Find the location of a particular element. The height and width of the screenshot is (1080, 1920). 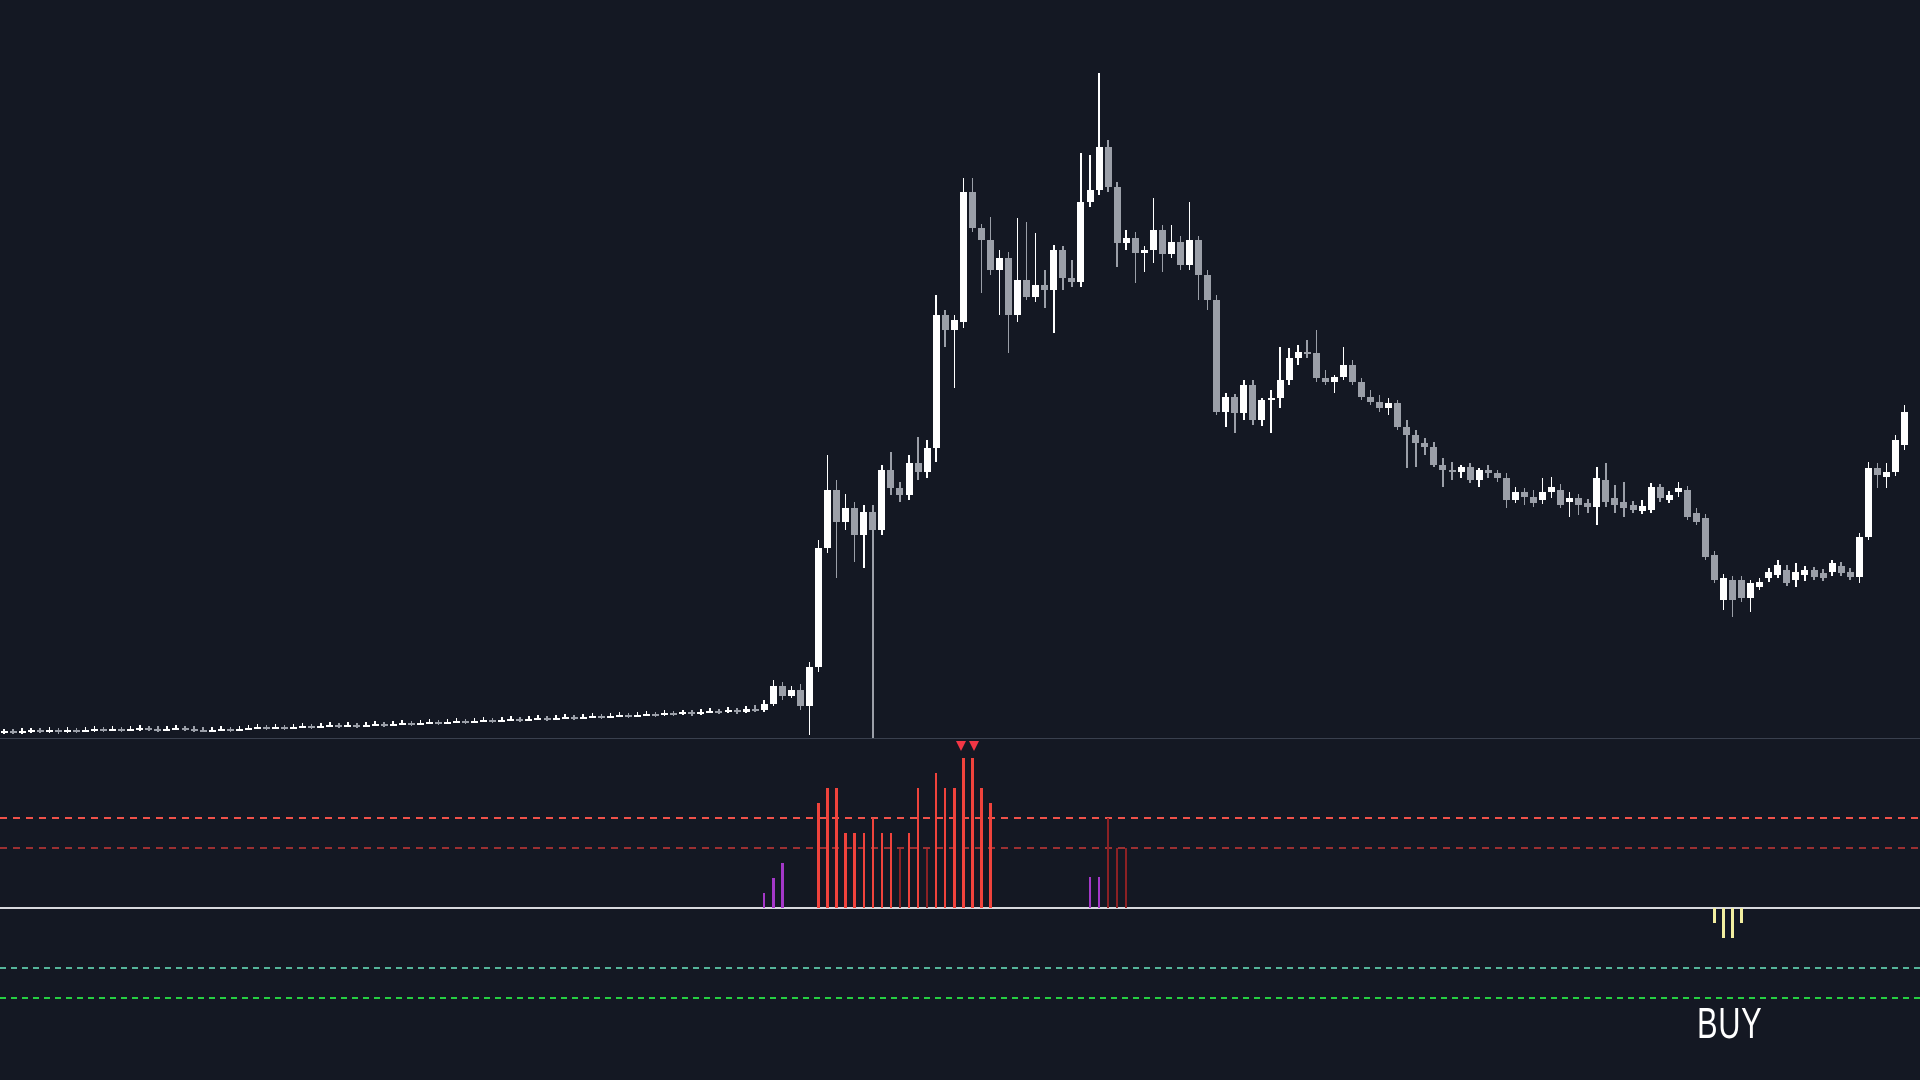

sell-signal-icon is located at coordinates (961, 746).